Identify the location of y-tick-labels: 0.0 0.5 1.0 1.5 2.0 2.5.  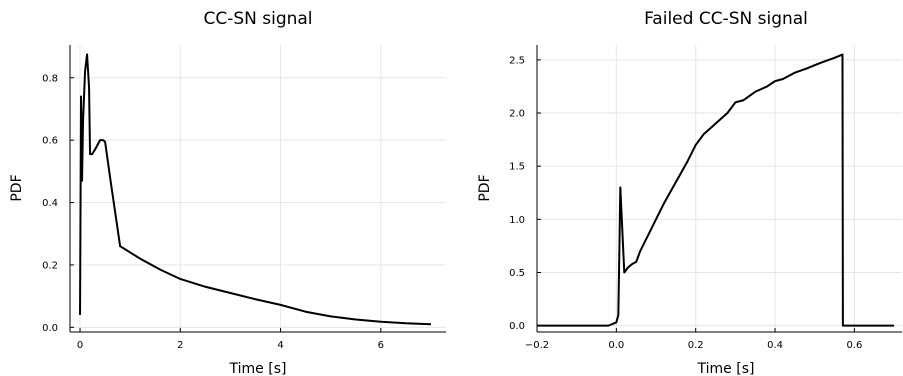
(517, 193).